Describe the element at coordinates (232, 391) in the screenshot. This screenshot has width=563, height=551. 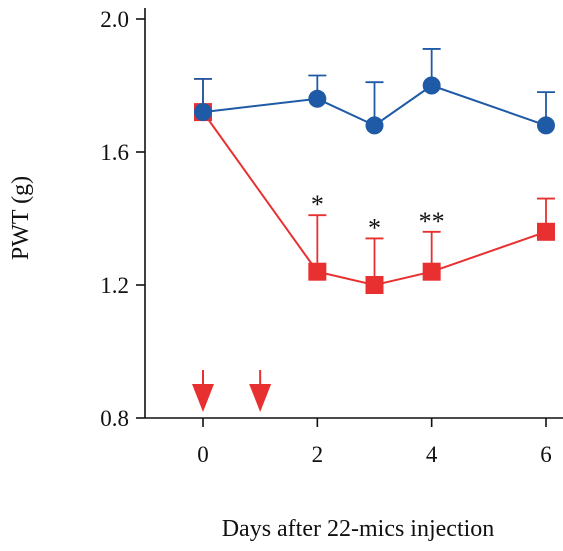
I see `injection-arrows` at that location.